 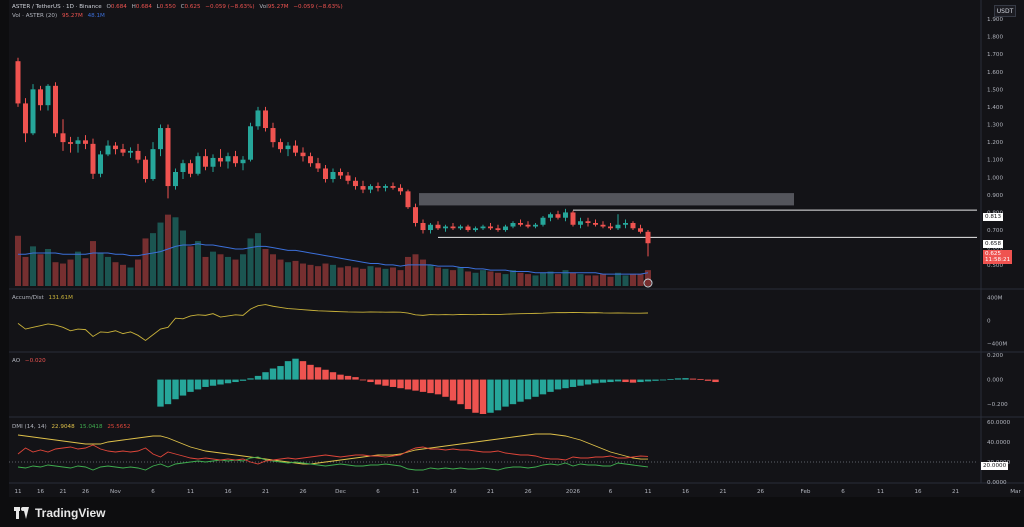 What do you see at coordinates (192, 7) in the screenshot?
I see `ohlc-close-value: 0.625` at bounding box center [192, 7].